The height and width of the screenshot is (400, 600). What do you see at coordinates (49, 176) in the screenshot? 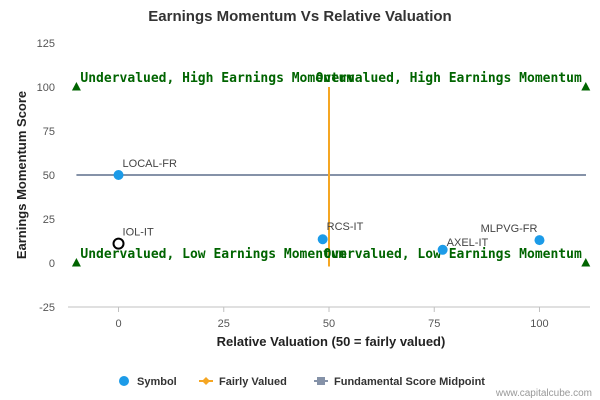
I see `y-tick-label: 50` at bounding box center [49, 176].